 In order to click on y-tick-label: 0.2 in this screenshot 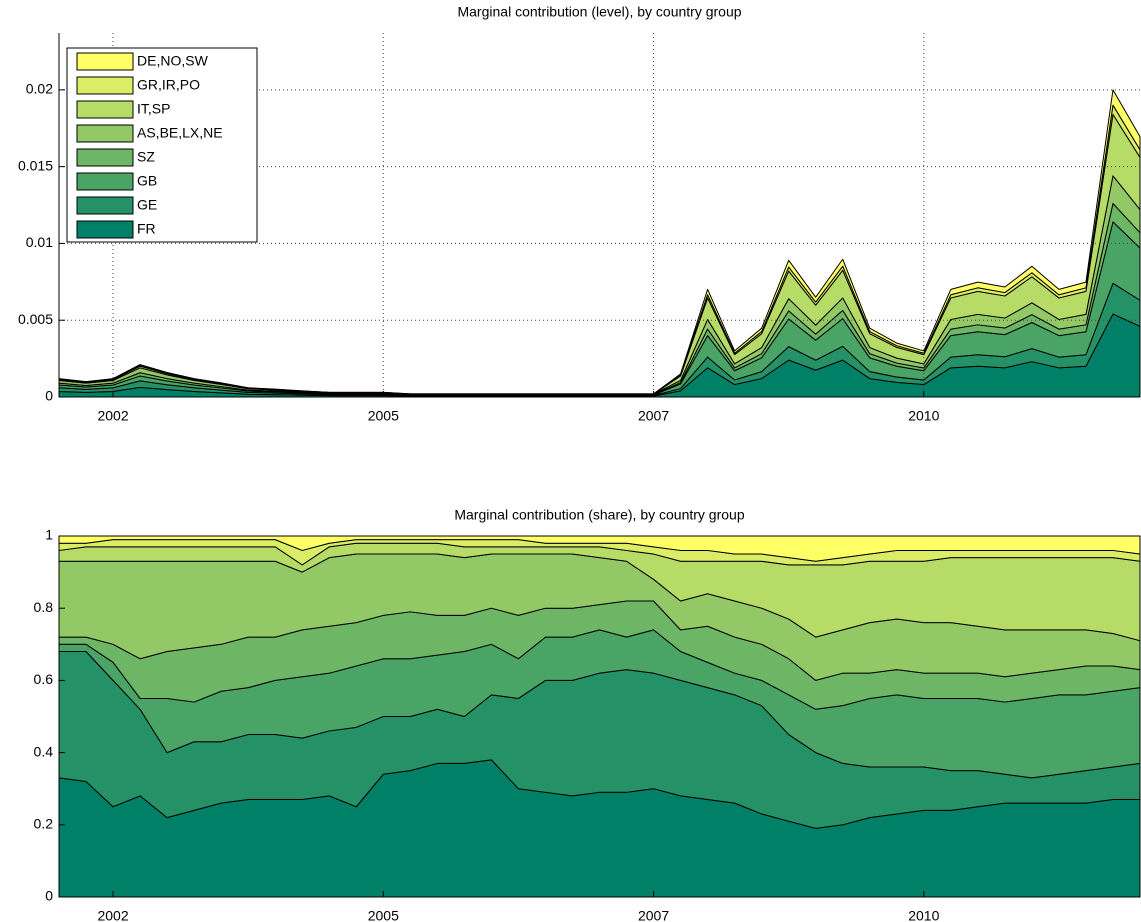, I will do `click(44, 824)`.